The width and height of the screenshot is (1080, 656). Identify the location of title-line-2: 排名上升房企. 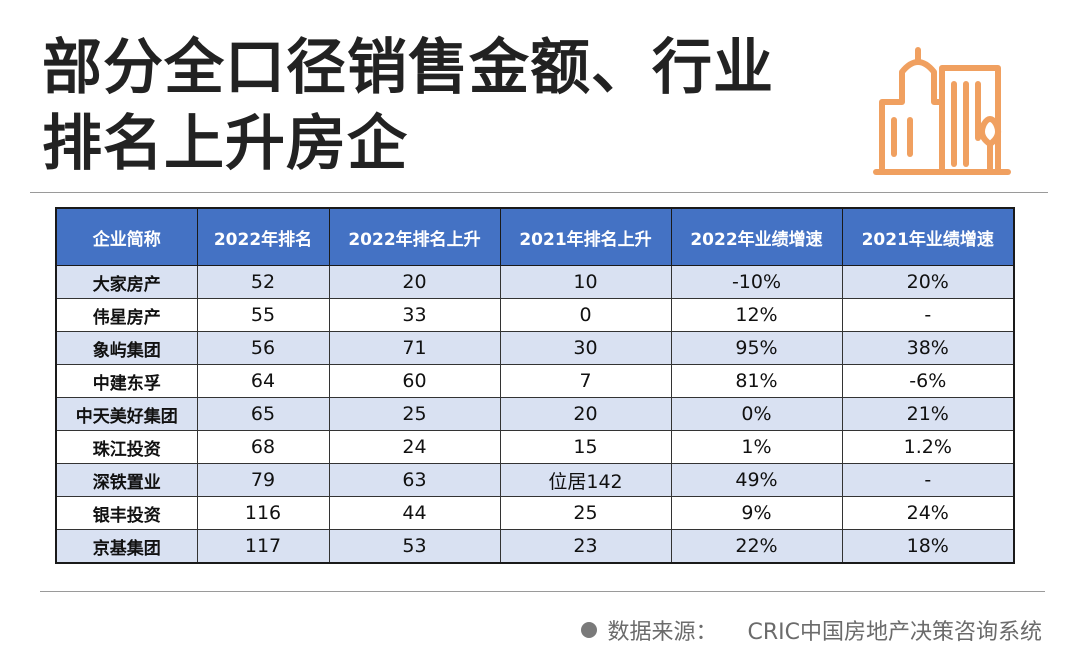
(225, 144).